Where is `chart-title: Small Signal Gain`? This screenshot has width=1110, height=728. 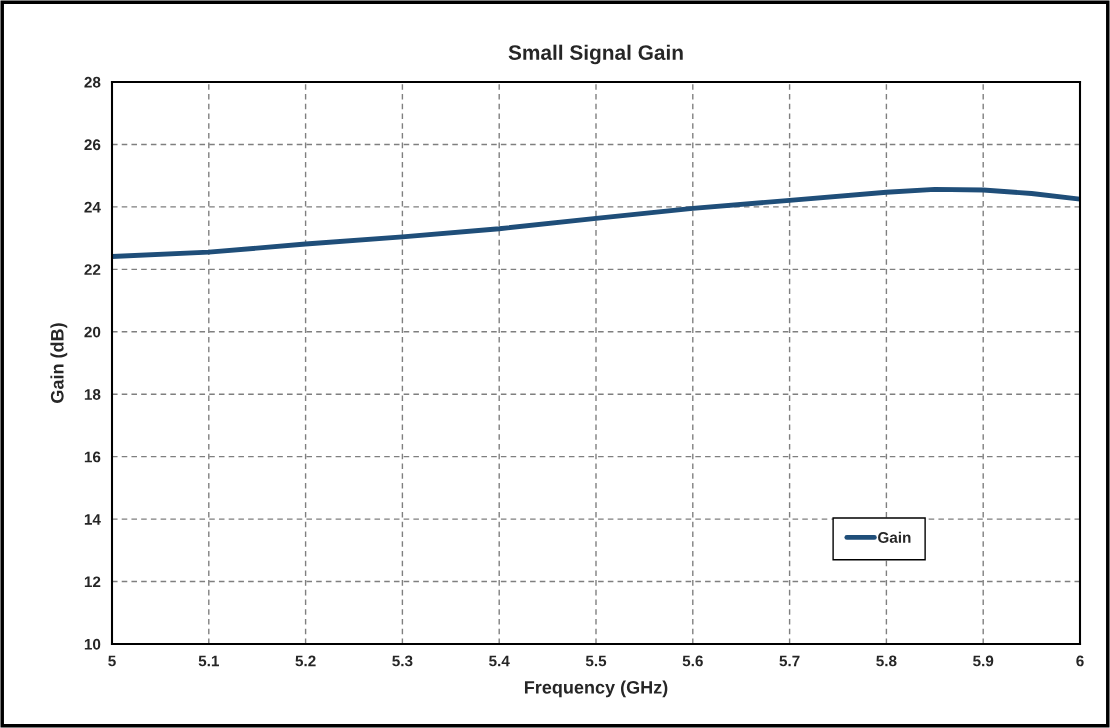 chart-title: Small Signal Gain is located at coordinates (595, 54).